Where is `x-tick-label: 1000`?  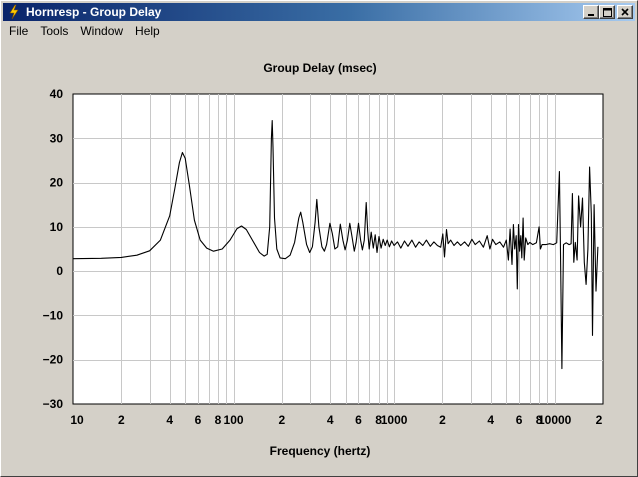
x-tick-label: 1000 is located at coordinates (394, 420).